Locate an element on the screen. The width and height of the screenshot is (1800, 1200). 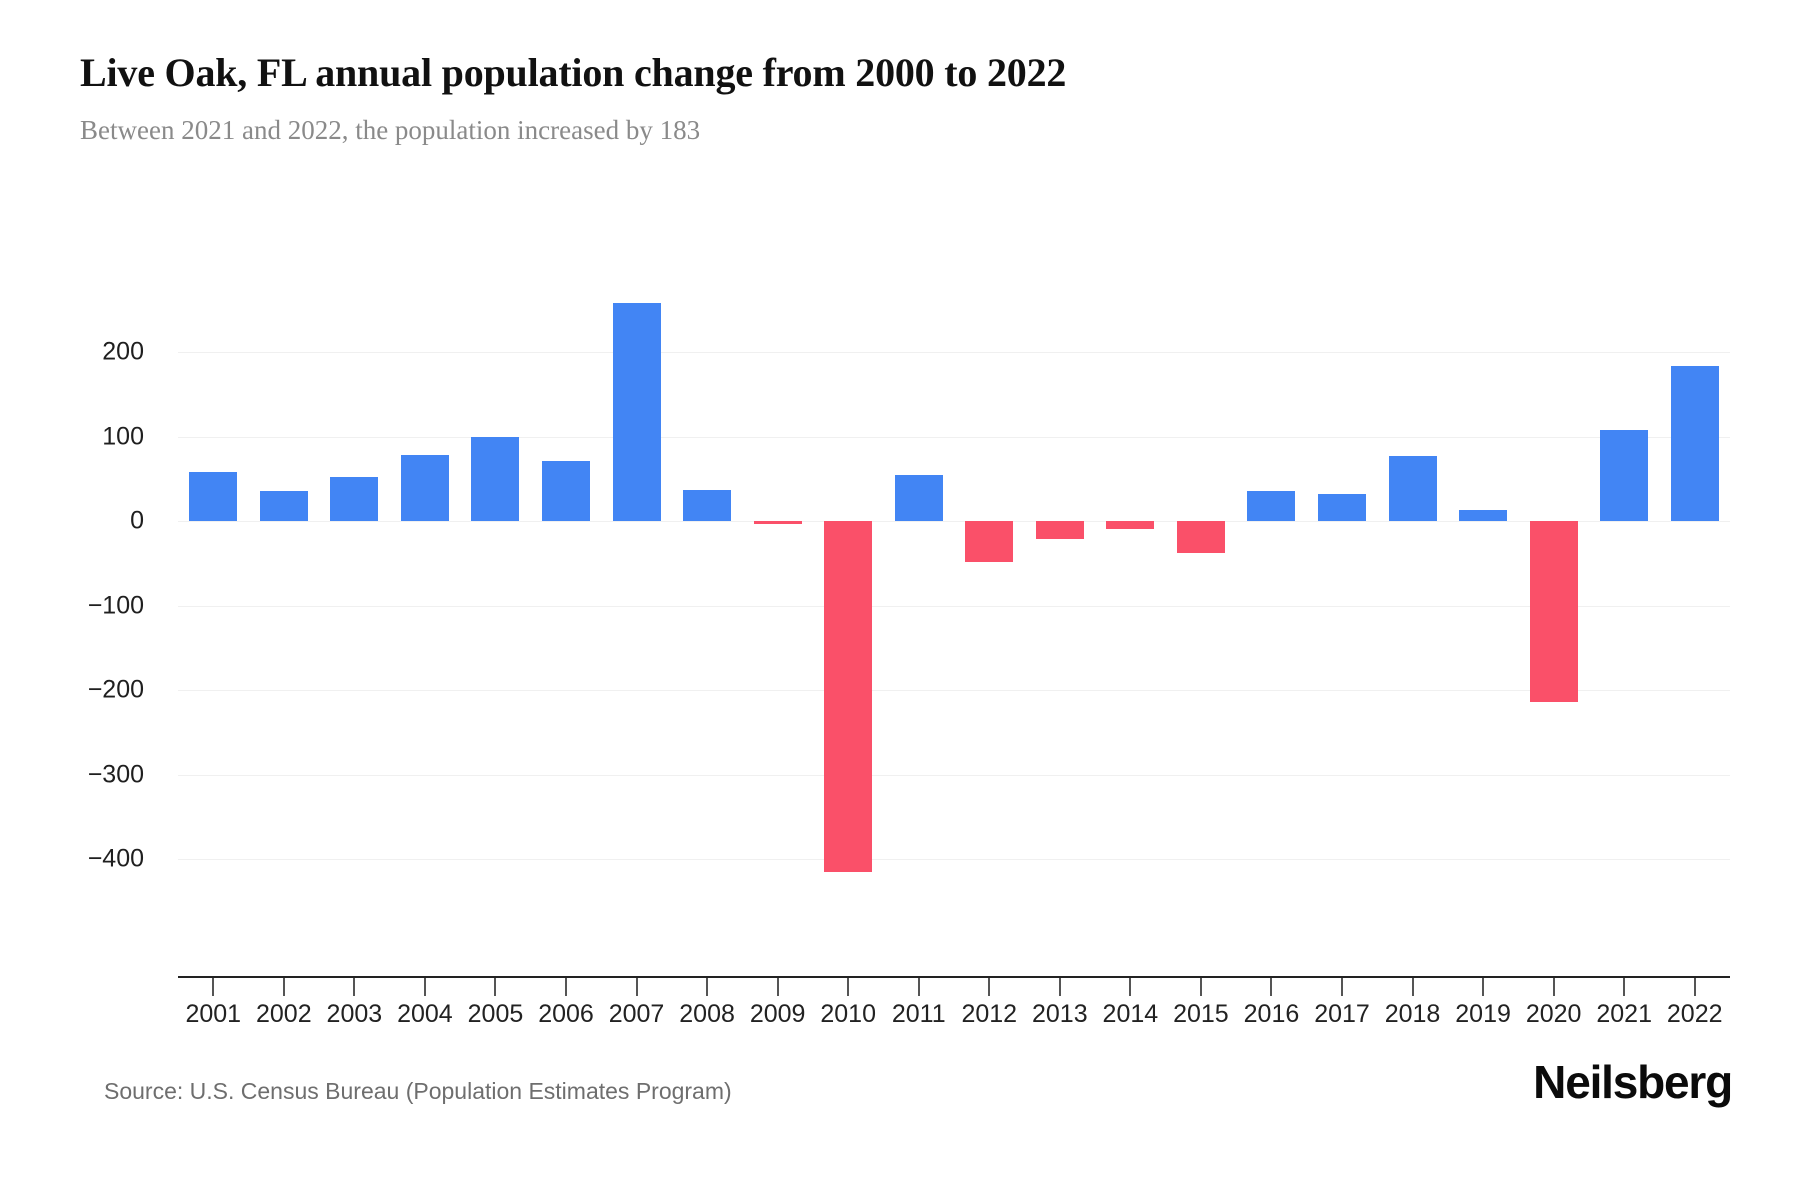
bar-2021 is located at coordinates (1624, 475).